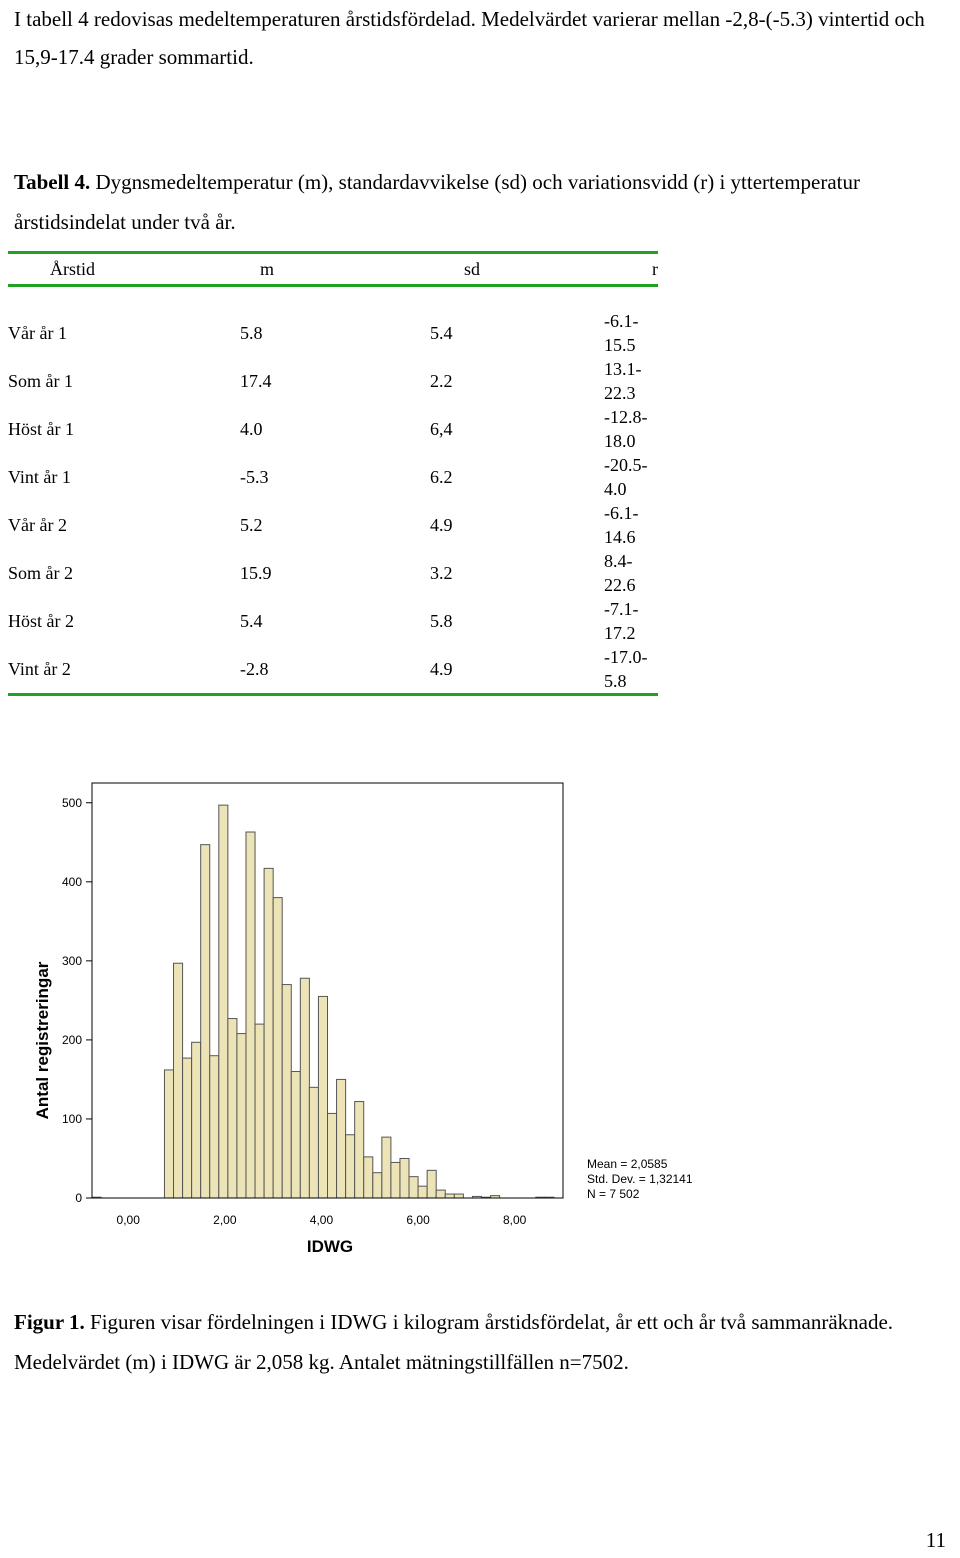  Describe the element at coordinates (72, 803) in the screenshot. I see `y-tick-label: 500` at that location.